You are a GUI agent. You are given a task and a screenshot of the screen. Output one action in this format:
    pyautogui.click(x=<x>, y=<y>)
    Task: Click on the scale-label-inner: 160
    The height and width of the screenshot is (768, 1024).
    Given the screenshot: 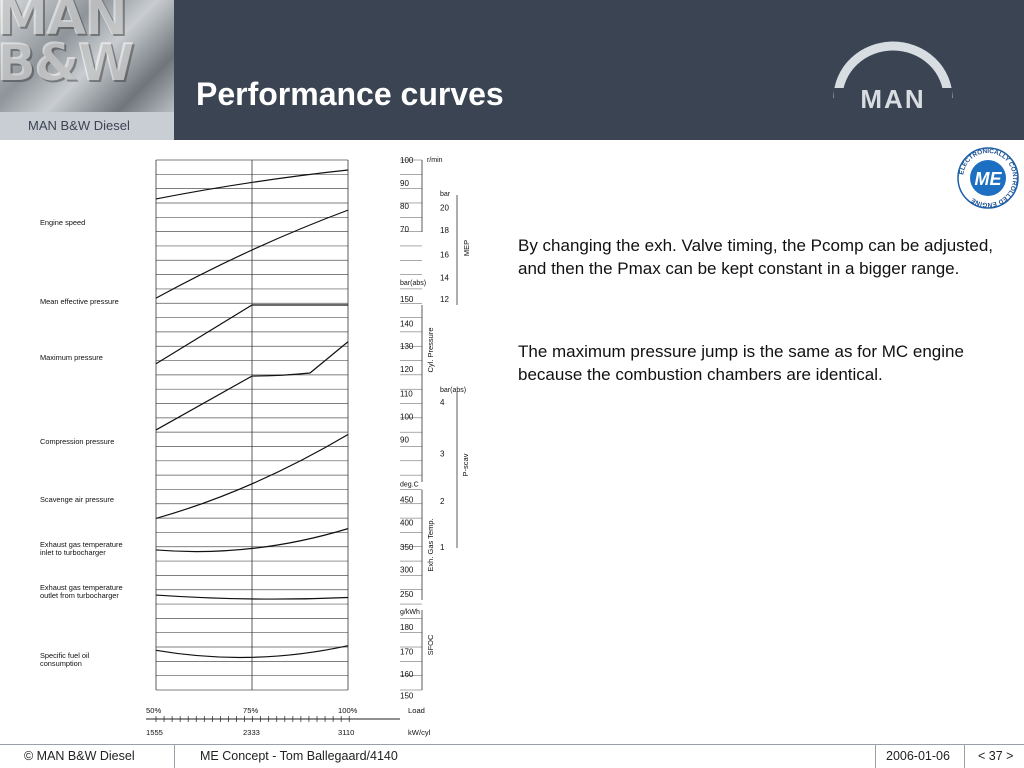 What is the action you would take?
    pyautogui.click(x=407, y=674)
    